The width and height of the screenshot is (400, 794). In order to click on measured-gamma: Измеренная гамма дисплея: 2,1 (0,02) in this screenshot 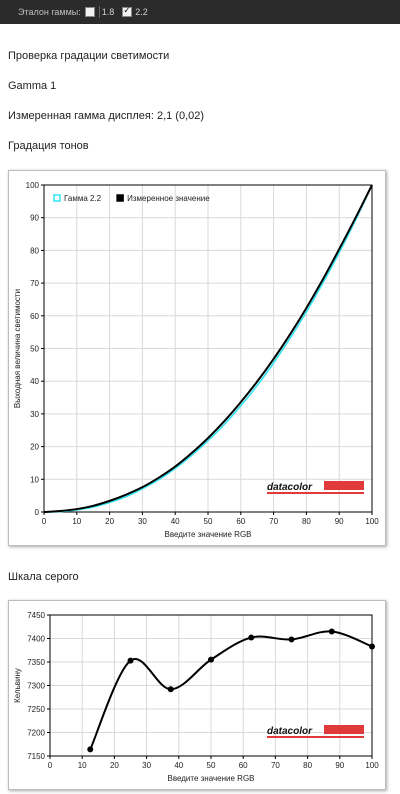, I will do `click(106, 116)`.